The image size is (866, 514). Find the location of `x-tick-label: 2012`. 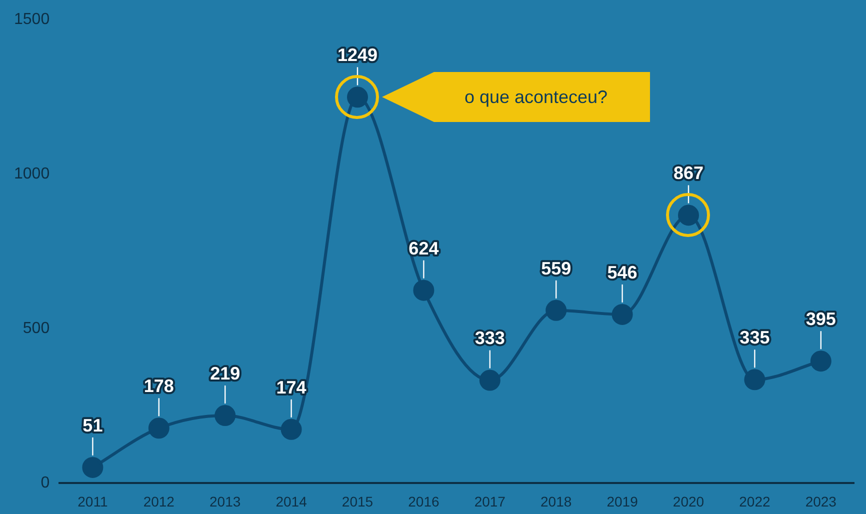

x-tick-label: 2012 is located at coordinates (159, 501).